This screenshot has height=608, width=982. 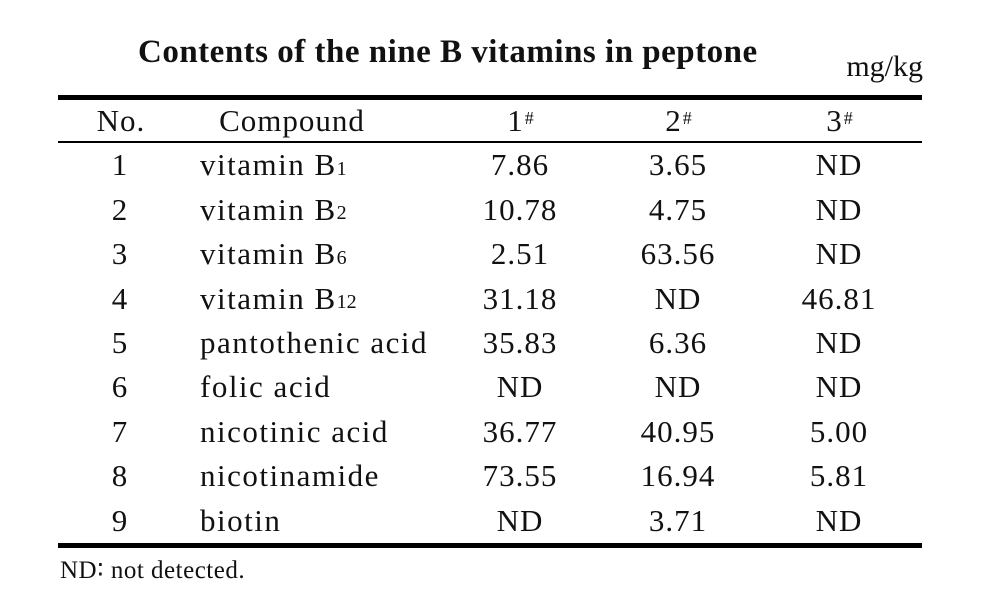 What do you see at coordinates (839, 431) in the screenshot?
I see `cell-value-3: 5.00` at bounding box center [839, 431].